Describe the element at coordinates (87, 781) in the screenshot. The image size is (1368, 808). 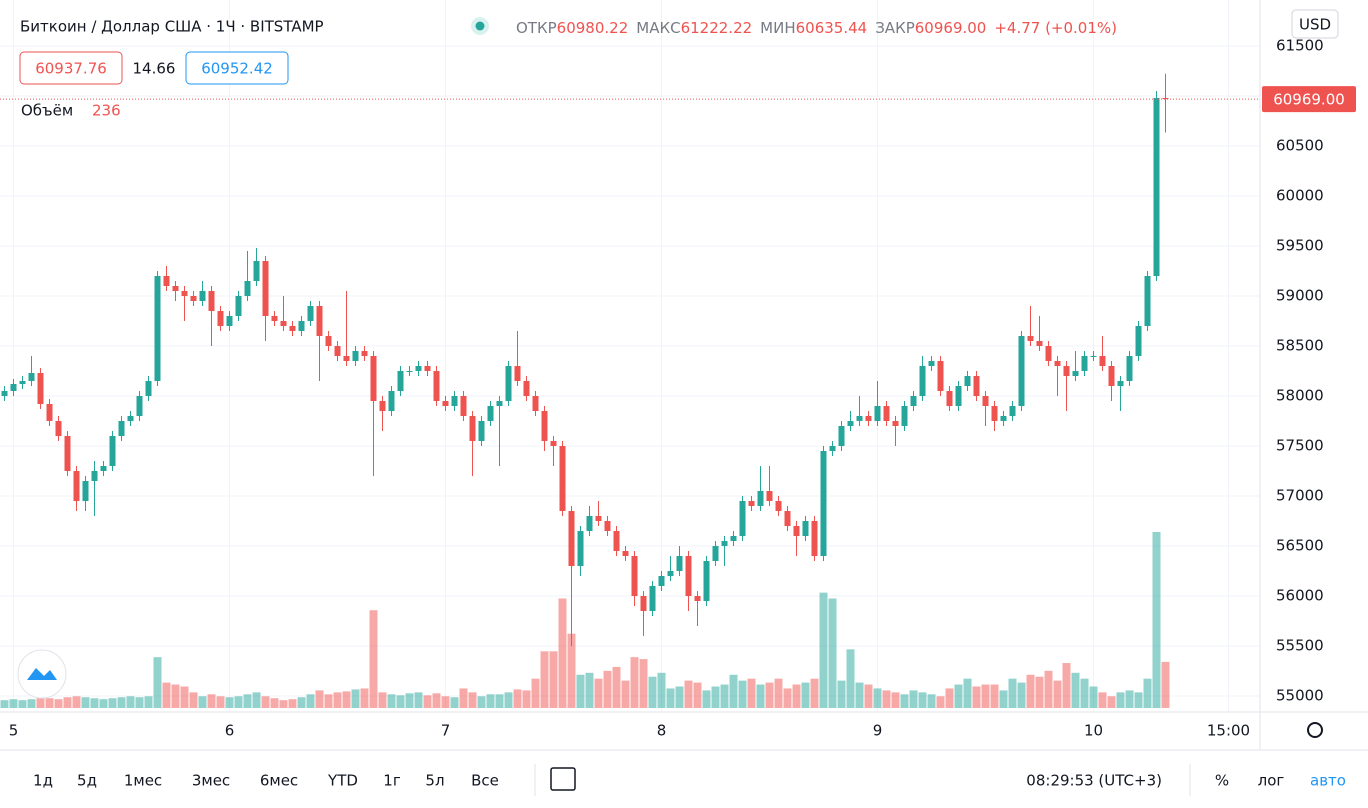
I see `range-button: 5д` at that location.